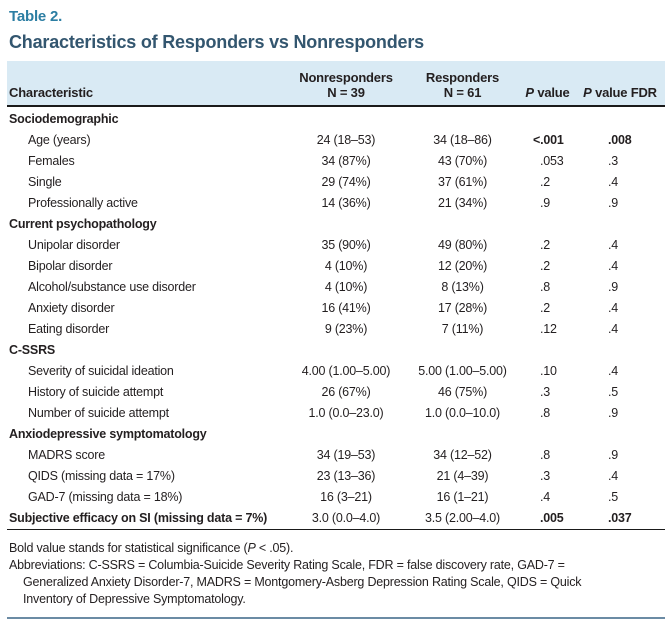 This screenshot has width=672, height=638. Describe the element at coordinates (59, 140) in the screenshot. I see `row-label: Age (years)` at that location.